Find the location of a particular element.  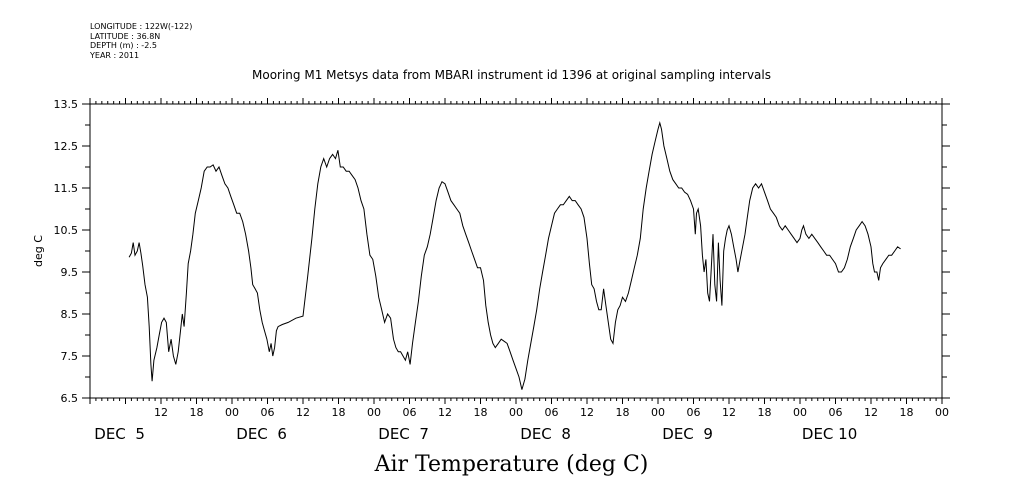

x-axis-title: Air Temperature (deg C) is located at coordinates (511, 464).